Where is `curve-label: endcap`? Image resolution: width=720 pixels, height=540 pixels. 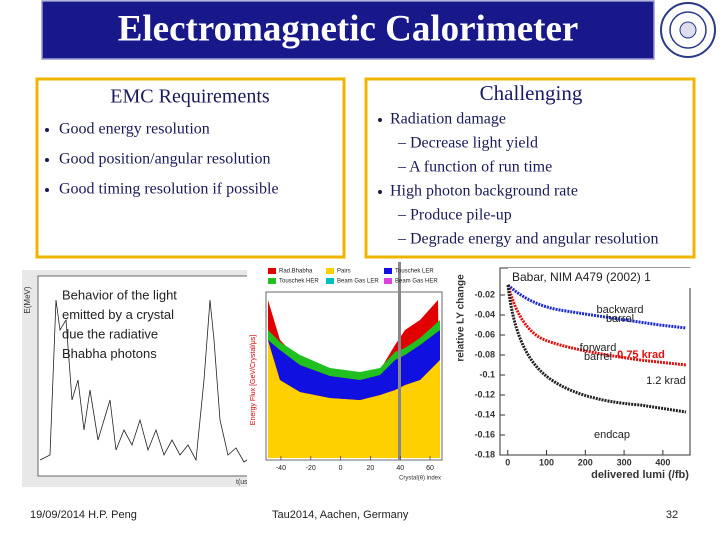
curve-label: endcap is located at coordinates (612, 435).